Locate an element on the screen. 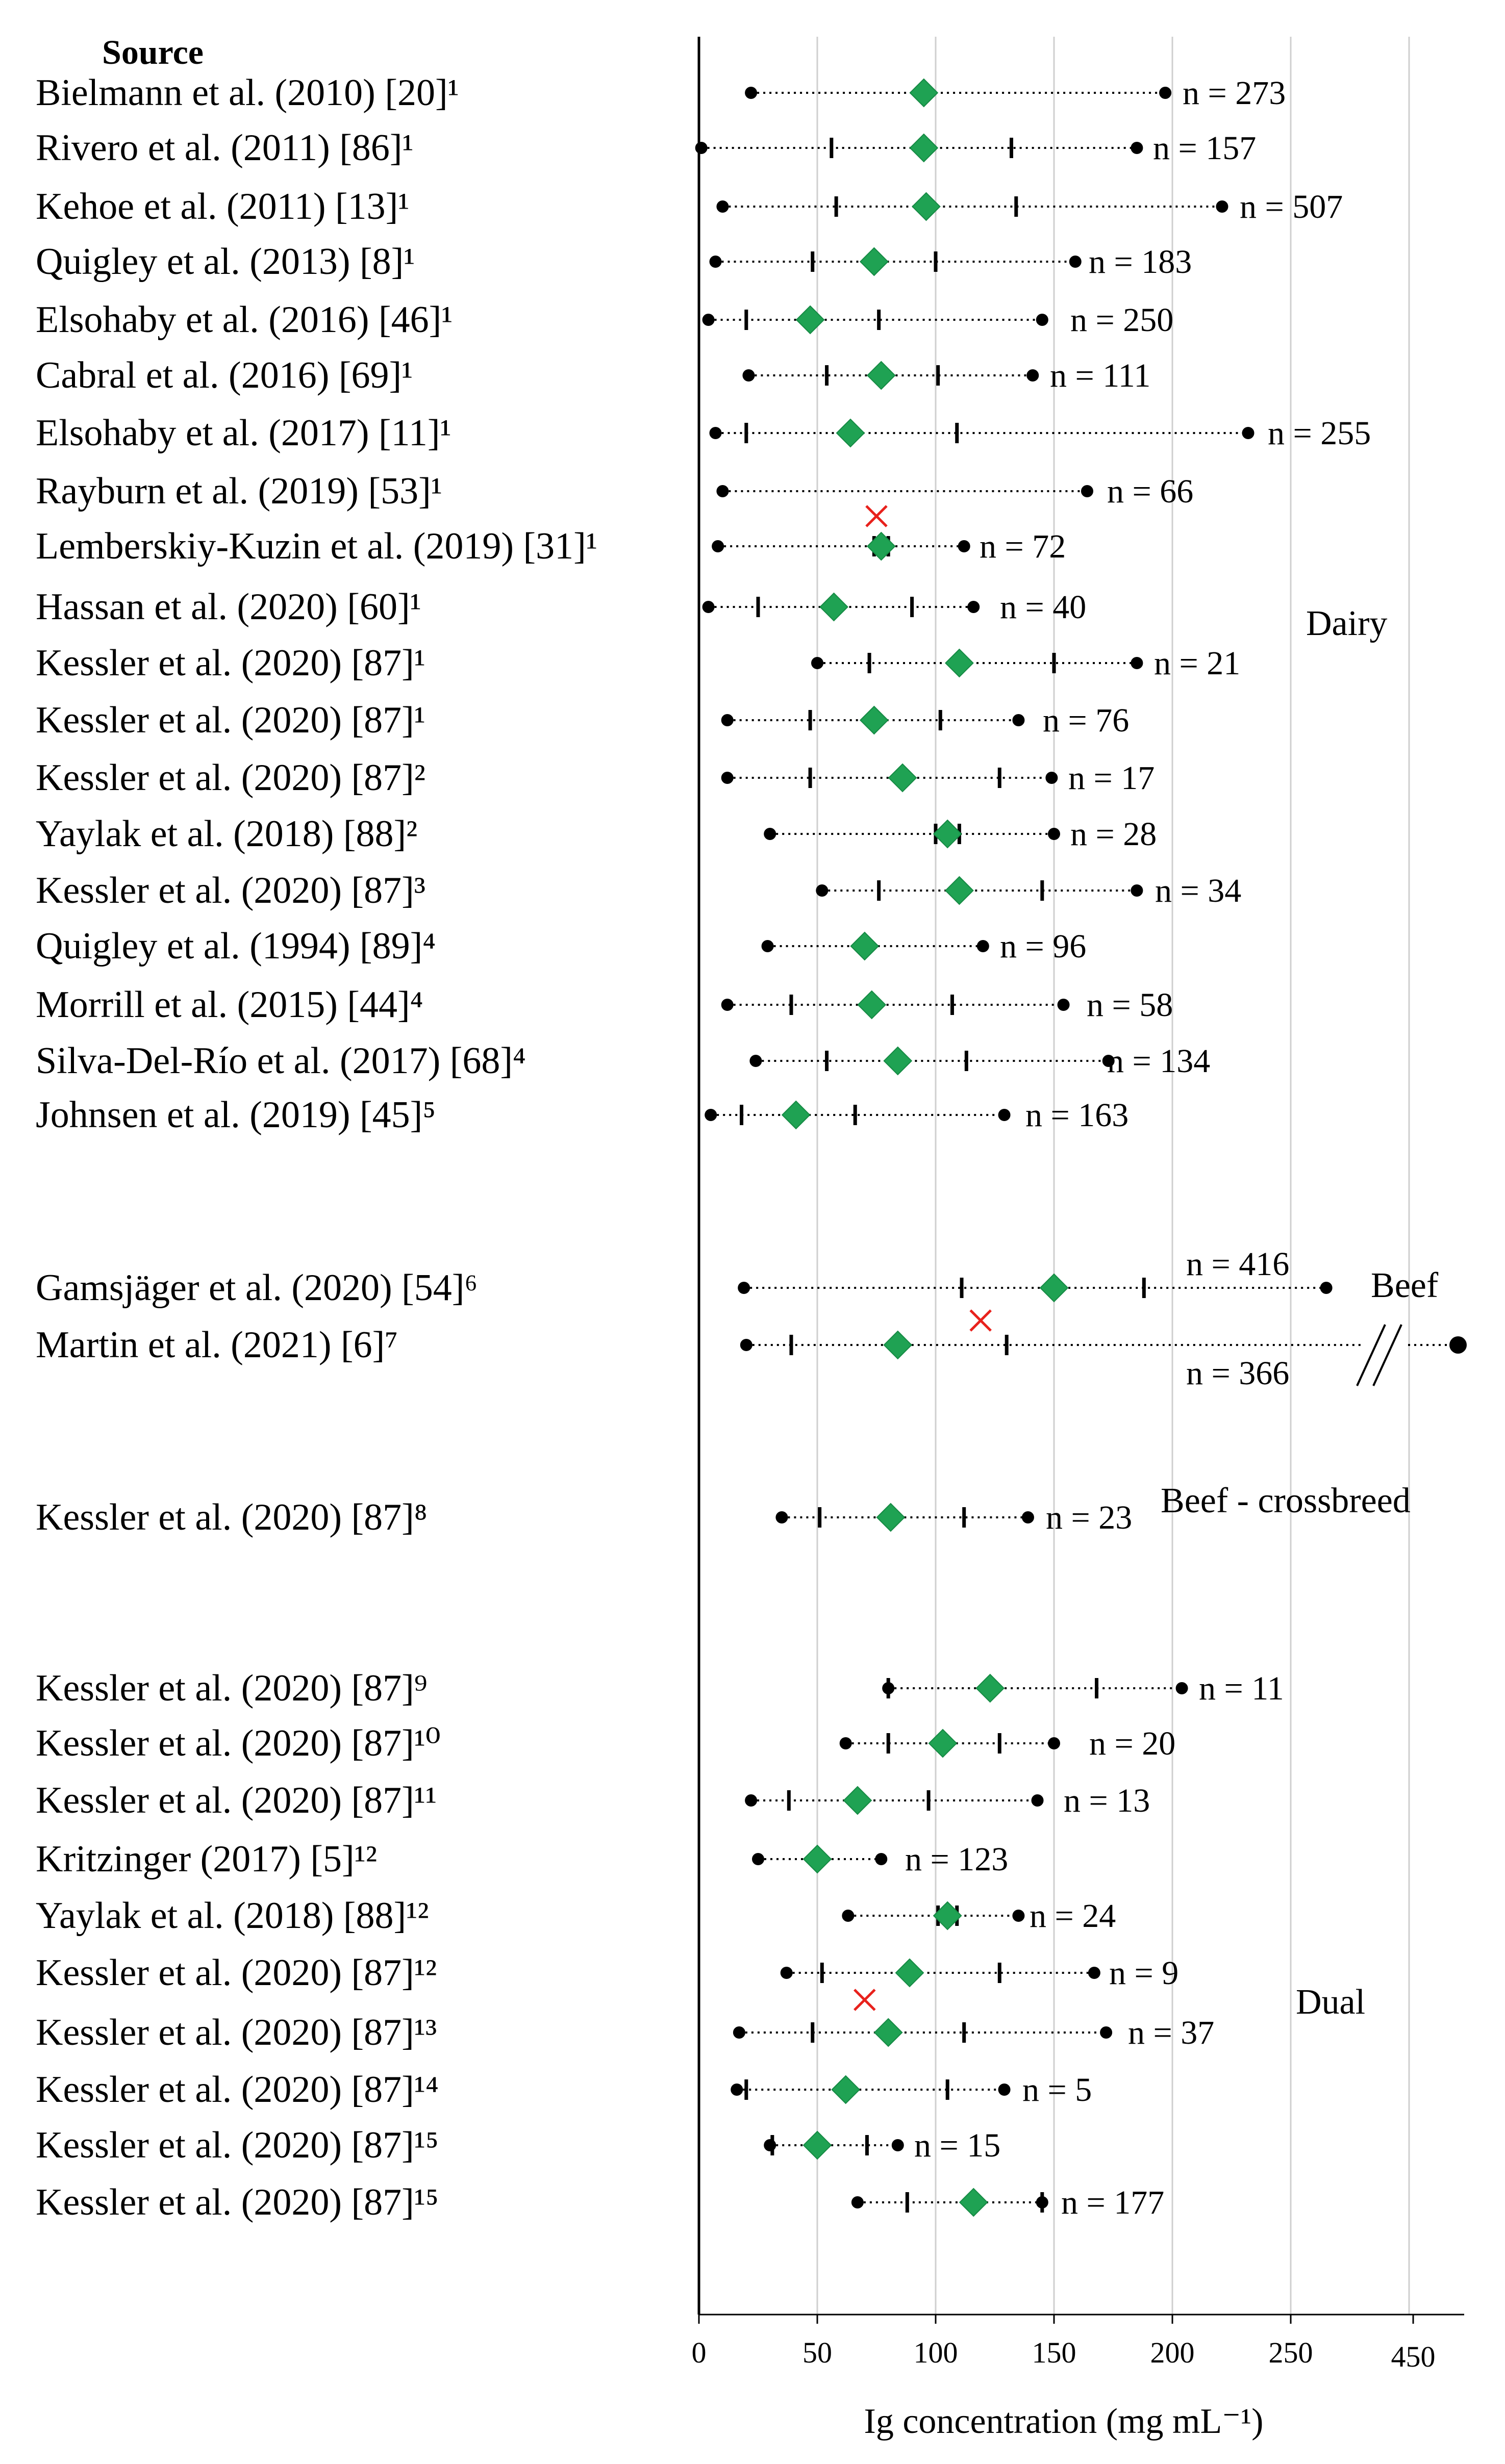 The width and height of the screenshot is (1505, 2464). n-label: n = 163 is located at coordinates (1076, 1115).